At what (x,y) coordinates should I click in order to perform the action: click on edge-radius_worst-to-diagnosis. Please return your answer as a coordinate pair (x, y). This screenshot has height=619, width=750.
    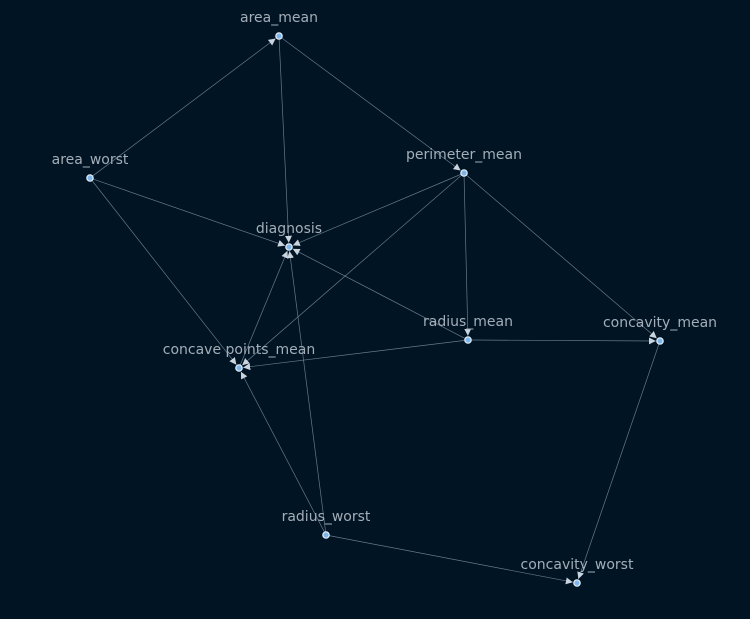
    Looking at the image, I should click on (306, 391).